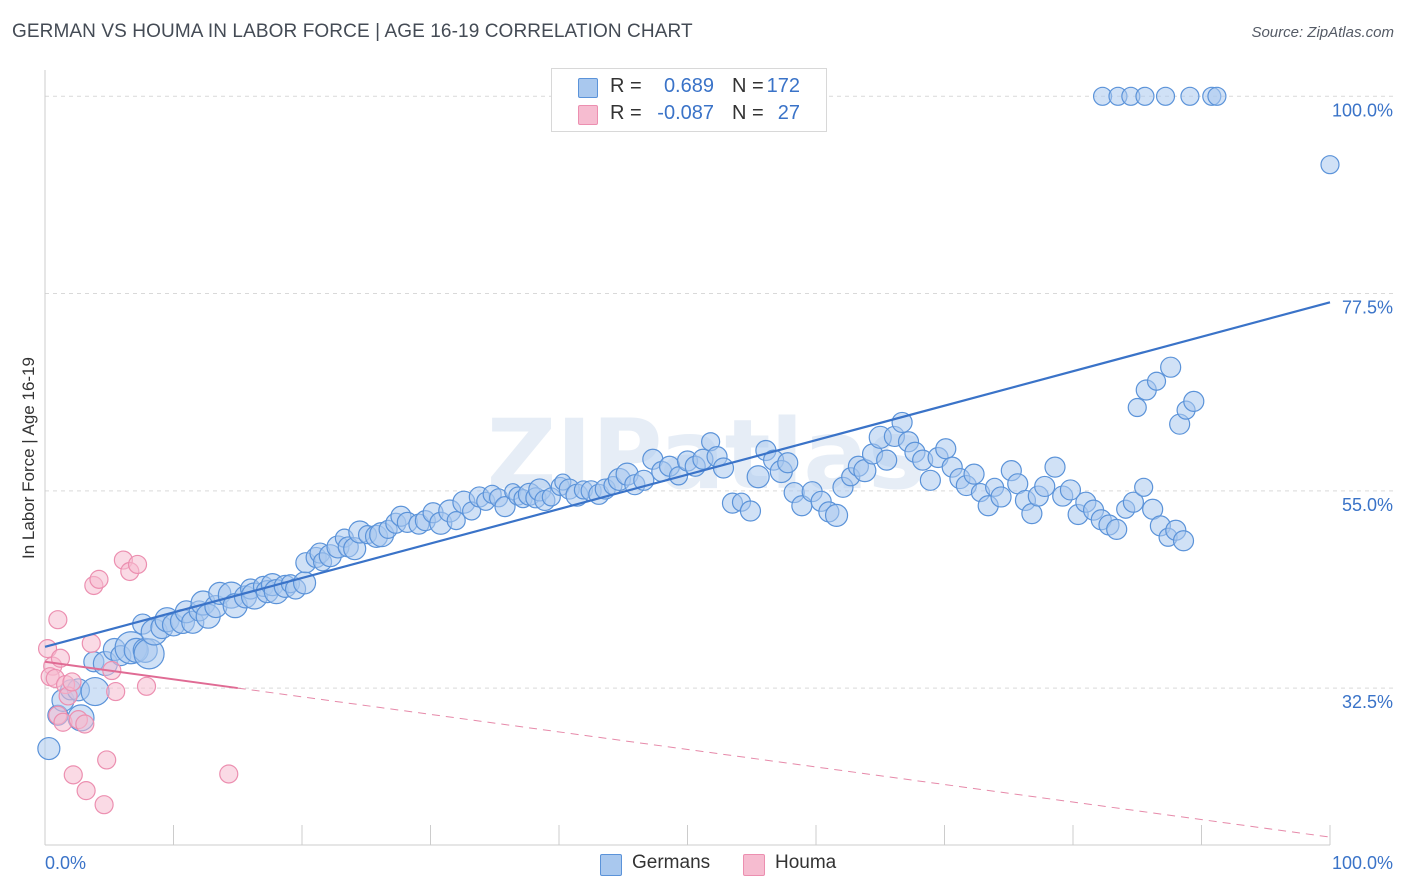 The height and width of the screenshot is (892, 1406). Describe the element at coordinates (1322, 32) in the screenshot. I see `source-label: Source: ZipAtlas.com` at that location.